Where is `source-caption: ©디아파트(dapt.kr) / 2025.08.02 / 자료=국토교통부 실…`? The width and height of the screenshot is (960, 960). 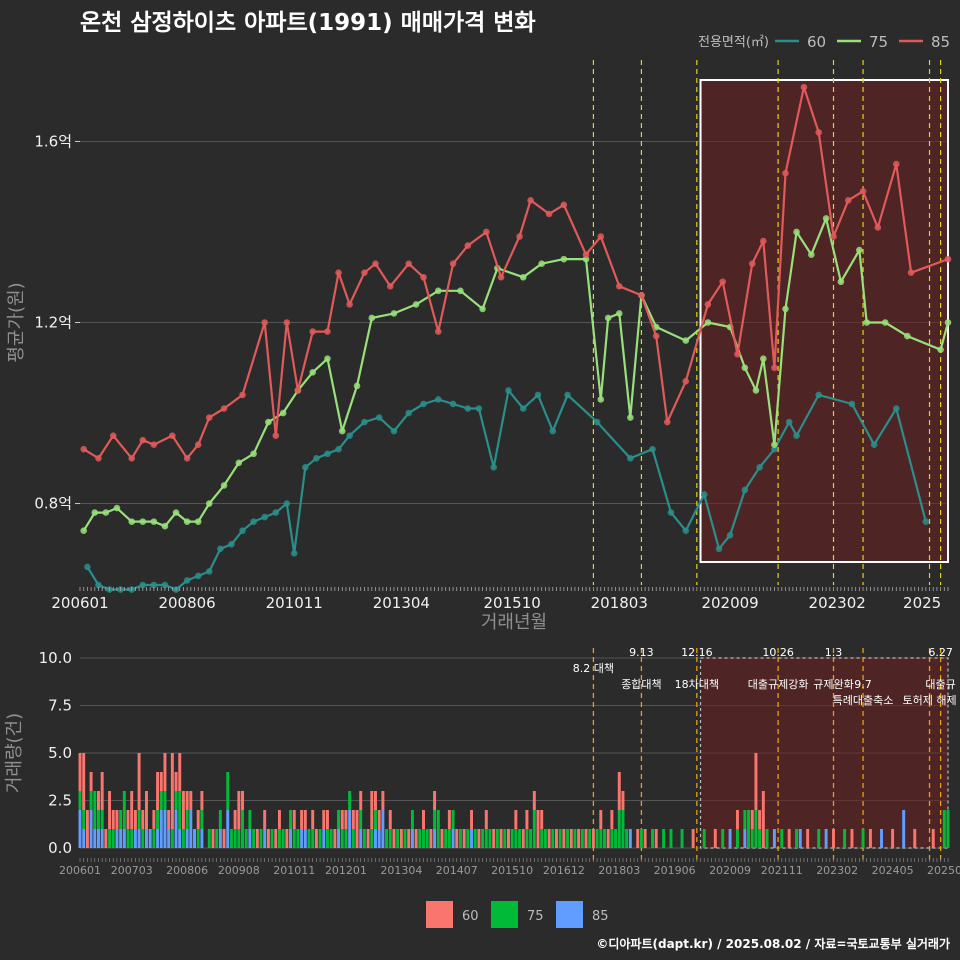
source-caption: ©디아파트(dapt.kr) / 2025.08.02 / 자료=국토교통부 실… is located at coordinates (773, 943).